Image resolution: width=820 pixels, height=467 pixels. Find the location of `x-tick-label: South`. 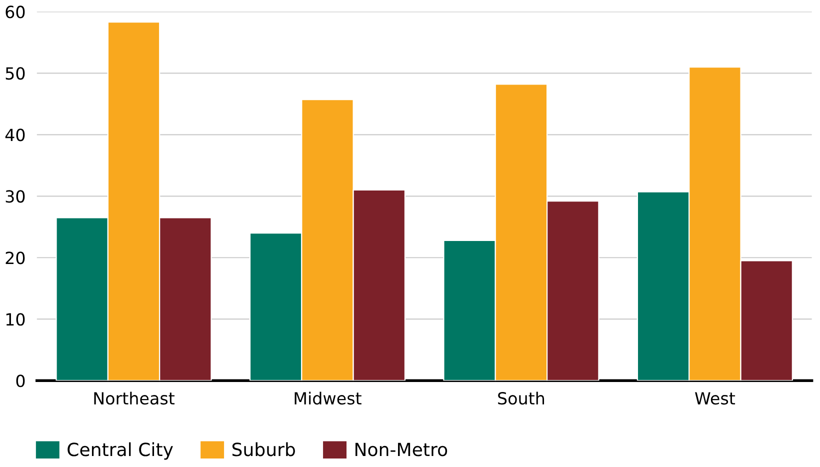

x-tick-label: South is located at coordinates (521, 398).